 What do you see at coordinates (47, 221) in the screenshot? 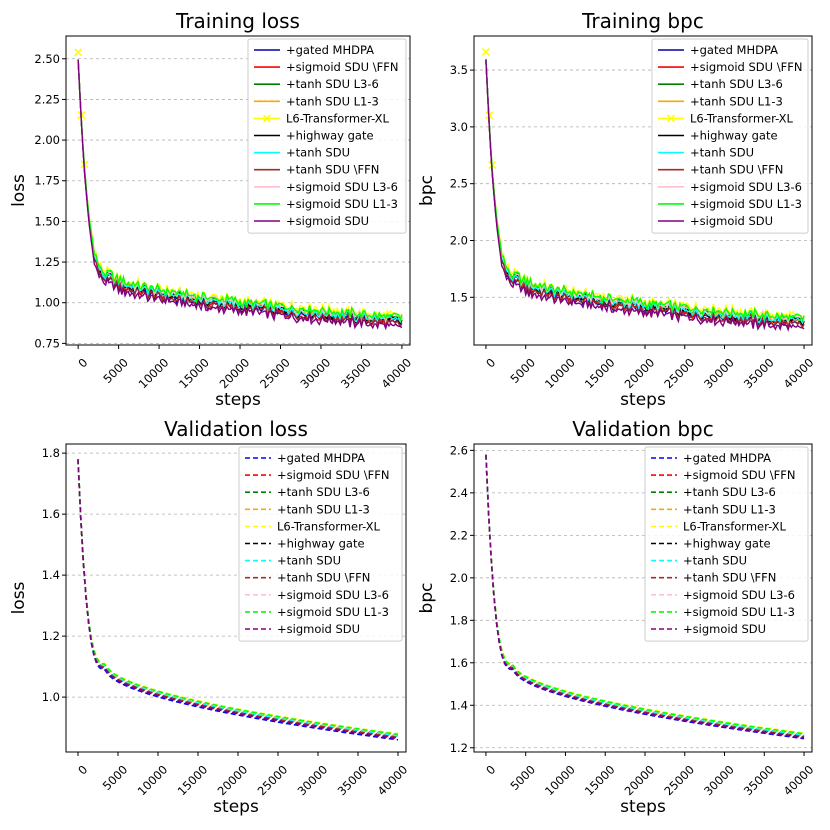
I see `y-tick-label: 1.50` at bounding box center [47, 221].